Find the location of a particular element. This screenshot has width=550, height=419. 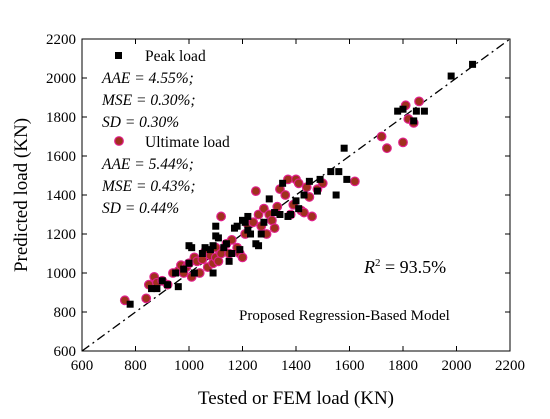

y-axis-title: Predicted load (KN) is located at coordinates (21, 195).